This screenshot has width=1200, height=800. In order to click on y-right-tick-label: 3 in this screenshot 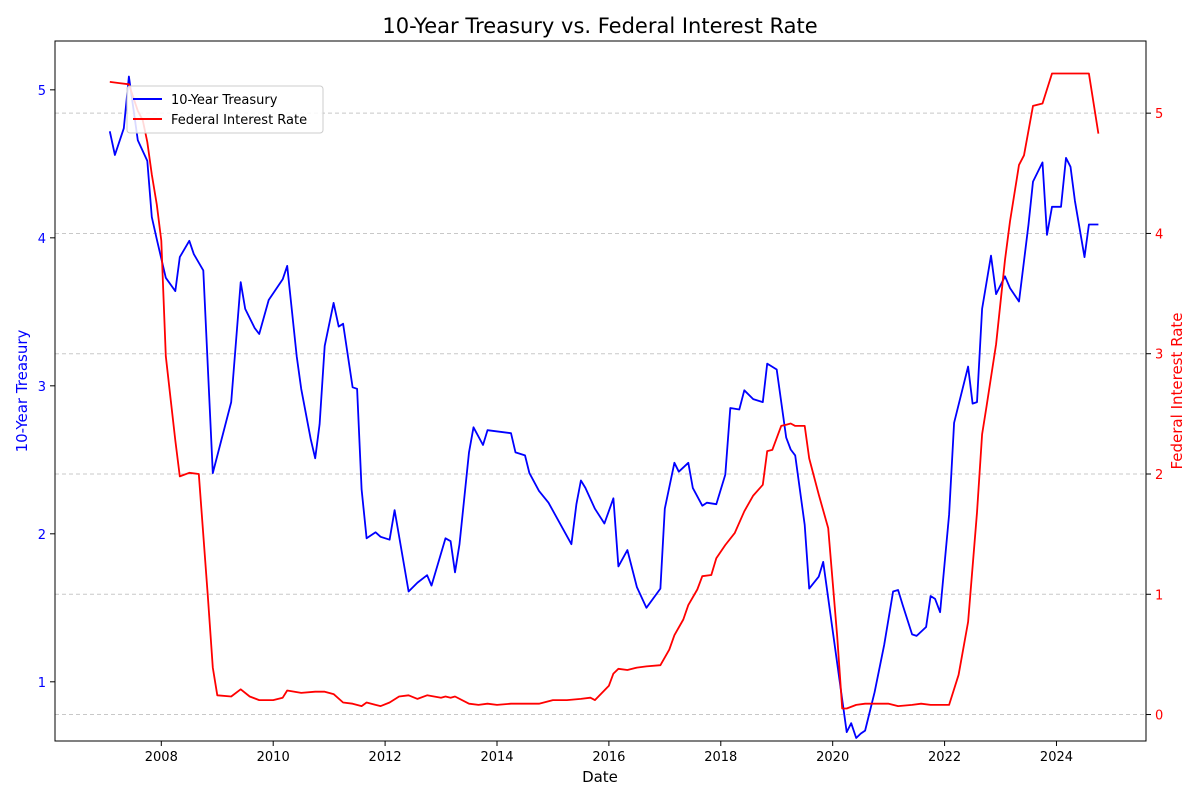, I will do `click(1159, 355)`.